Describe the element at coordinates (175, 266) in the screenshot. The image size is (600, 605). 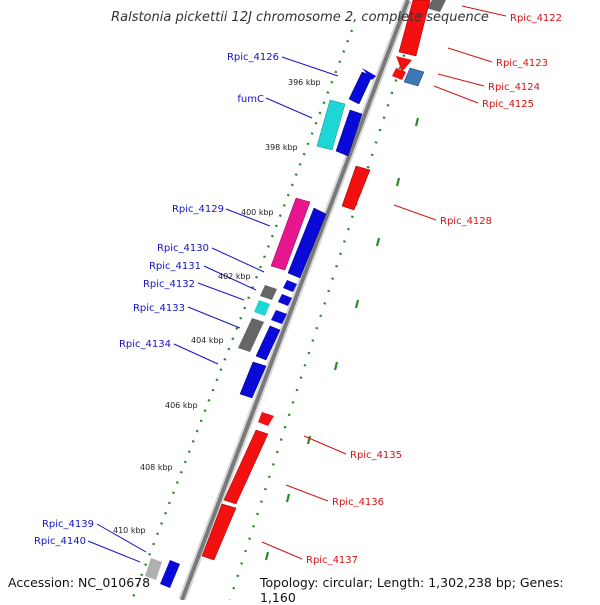
I see `gene-label: Rpic_4131` at that location.